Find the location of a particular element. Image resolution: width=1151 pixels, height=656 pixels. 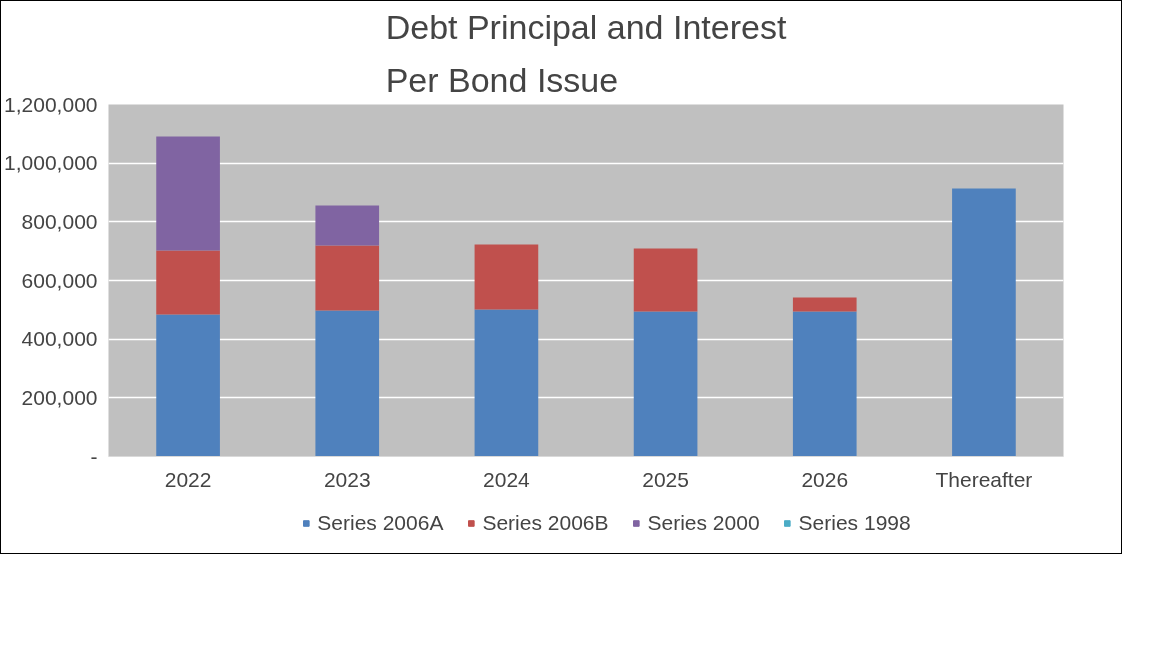

y-tick-label: 1,000,000 is located at coordinates (51, 163).